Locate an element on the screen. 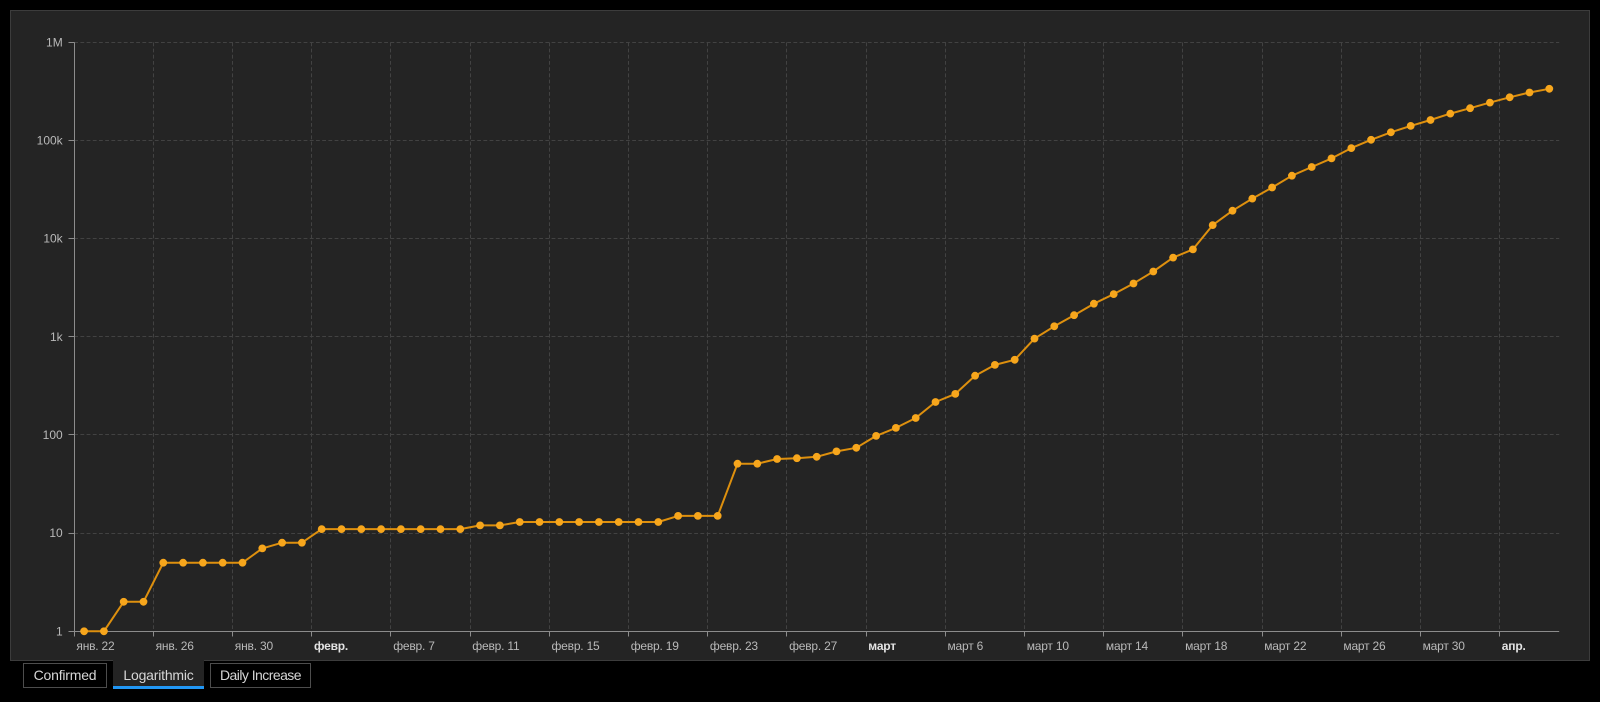 Image resolution: width=1600 pixels, height=702 pixels. svg-text: 100 is located at coordinates (53, 435).